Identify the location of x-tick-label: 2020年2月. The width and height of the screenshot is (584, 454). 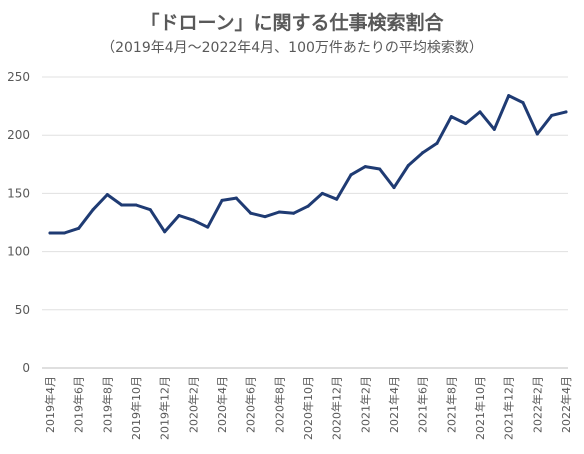
(193, 404).